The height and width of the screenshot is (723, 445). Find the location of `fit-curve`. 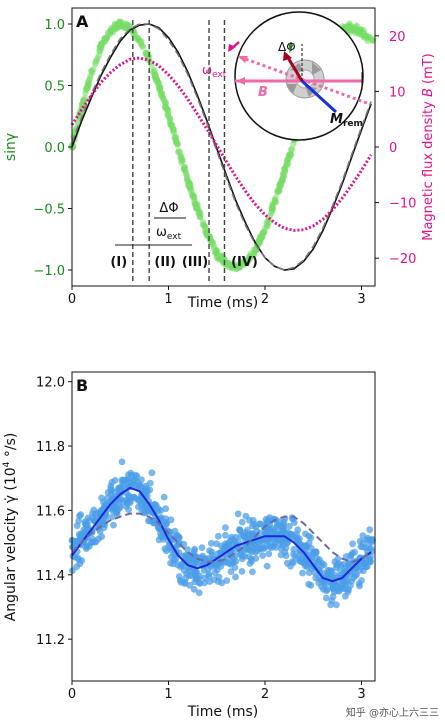

fit-curve is located at coordinates (221, 534).